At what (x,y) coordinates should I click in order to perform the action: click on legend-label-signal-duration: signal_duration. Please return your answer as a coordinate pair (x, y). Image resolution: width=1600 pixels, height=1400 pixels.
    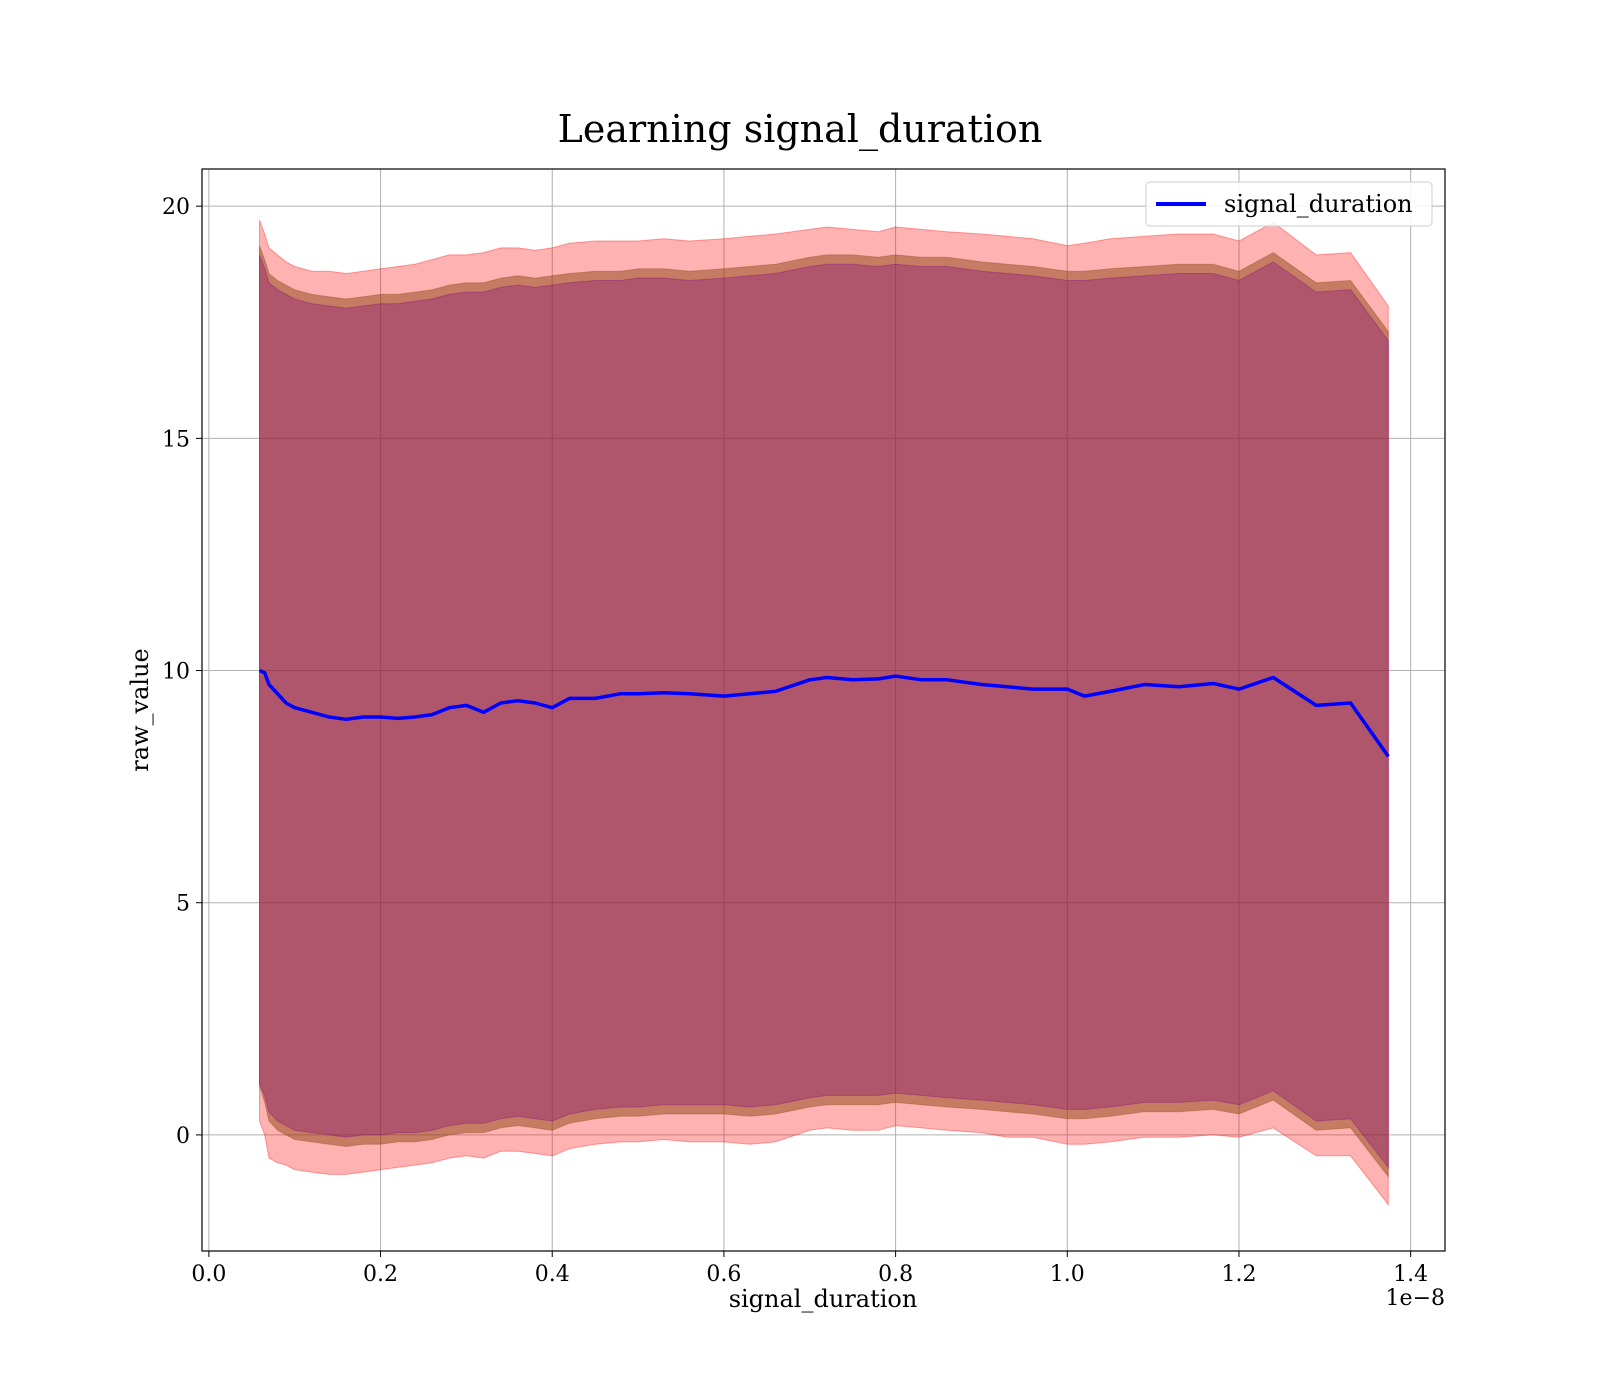
    Looking at the image, I should click on (1318, 204).